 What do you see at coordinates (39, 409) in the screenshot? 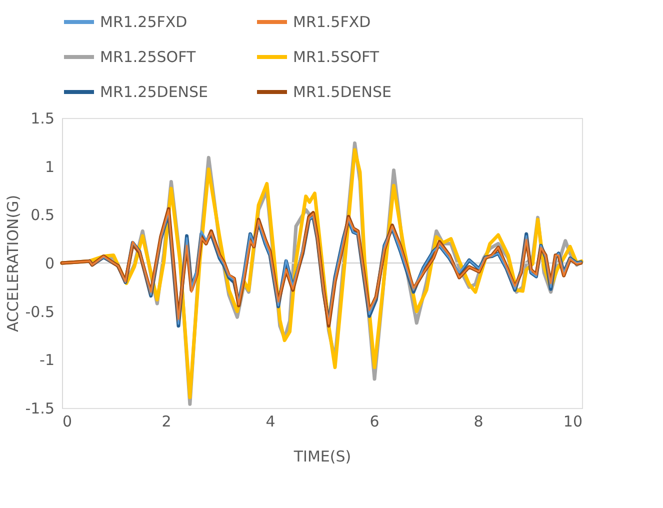
I see `y-tick-label: -1.5` at bounding box center [39, 409].